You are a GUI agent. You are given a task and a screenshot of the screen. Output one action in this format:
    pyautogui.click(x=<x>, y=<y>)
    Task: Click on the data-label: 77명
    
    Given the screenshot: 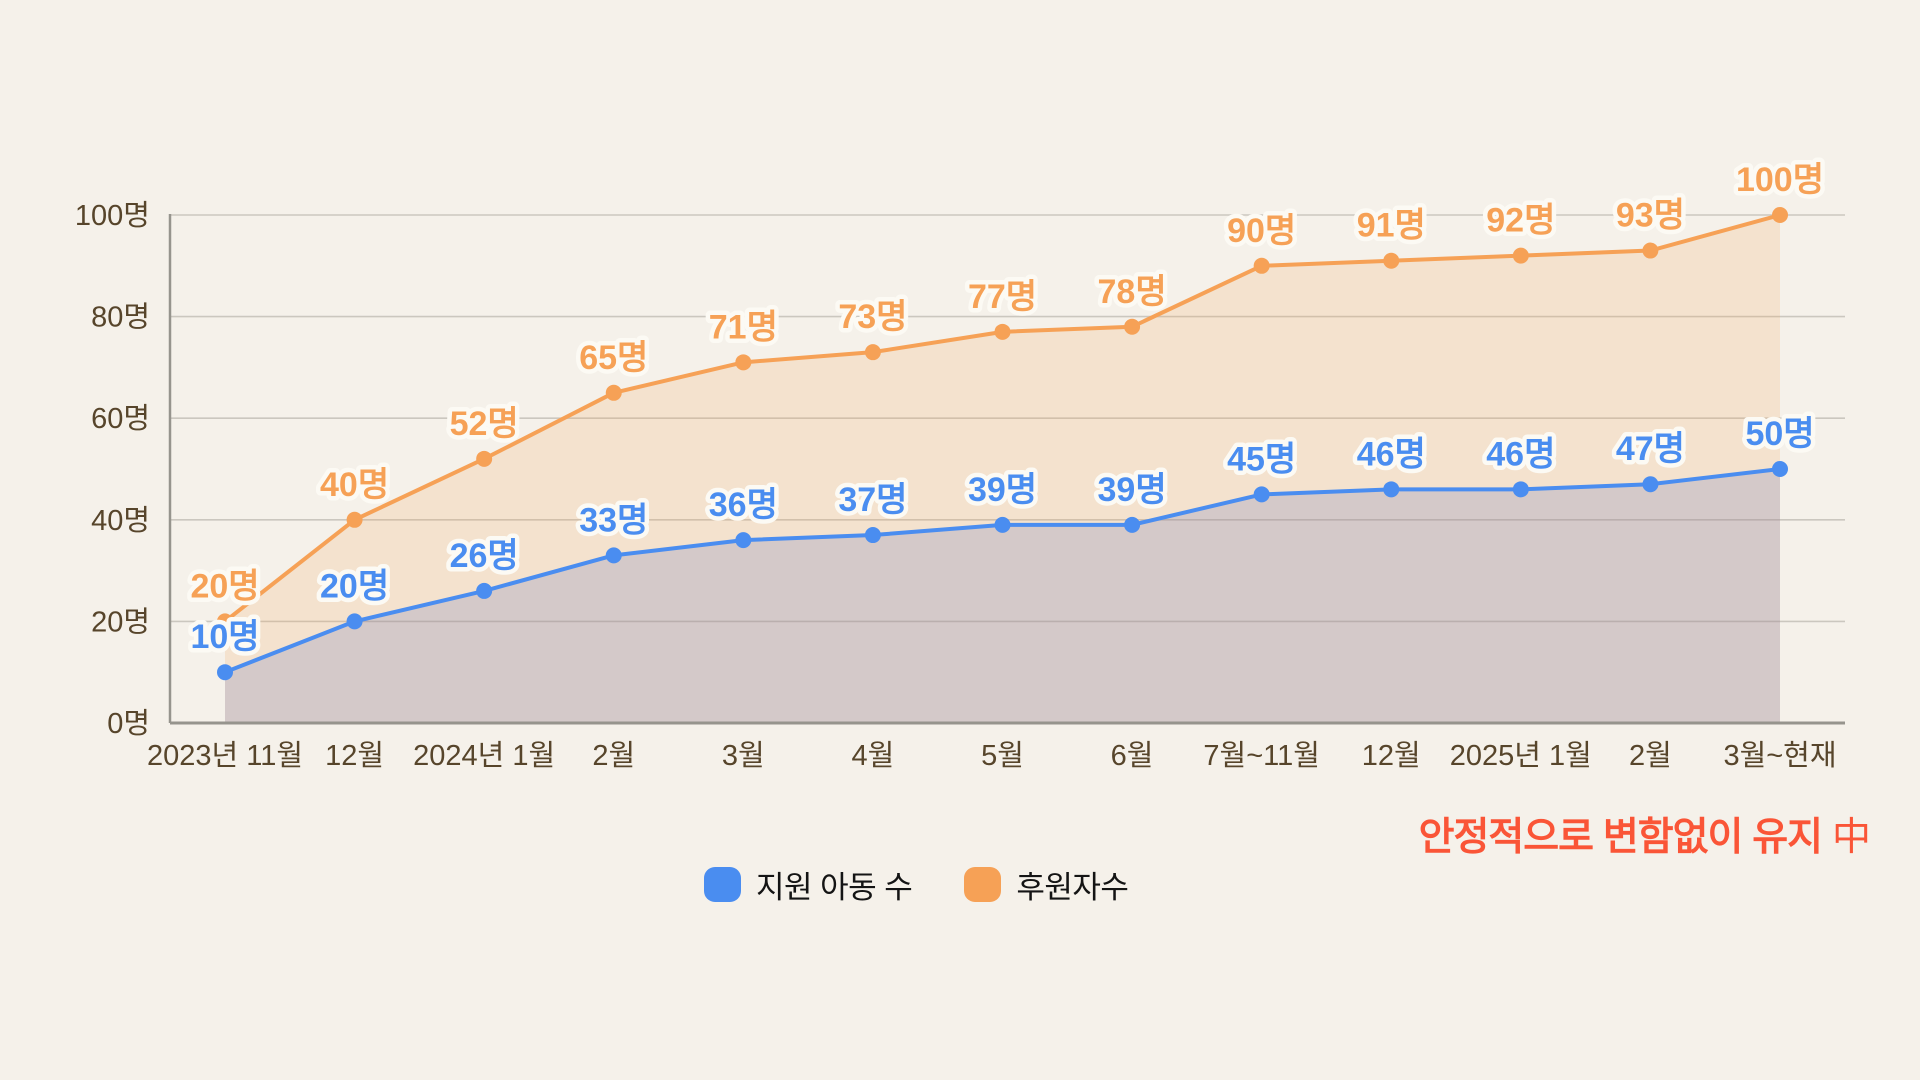 What is the action you would take?
    pyautogui.click(x=1002, y=297)
    